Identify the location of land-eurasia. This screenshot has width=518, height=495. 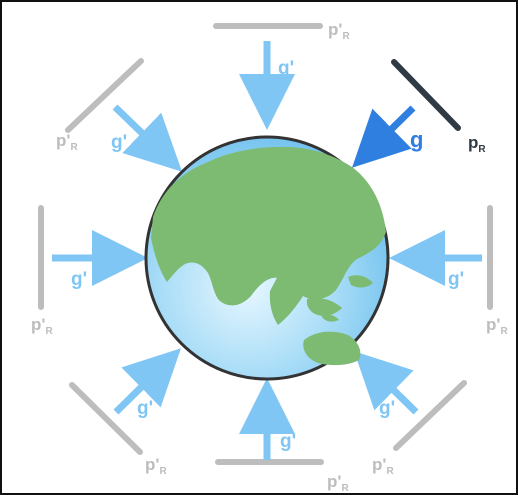
(268, 226).